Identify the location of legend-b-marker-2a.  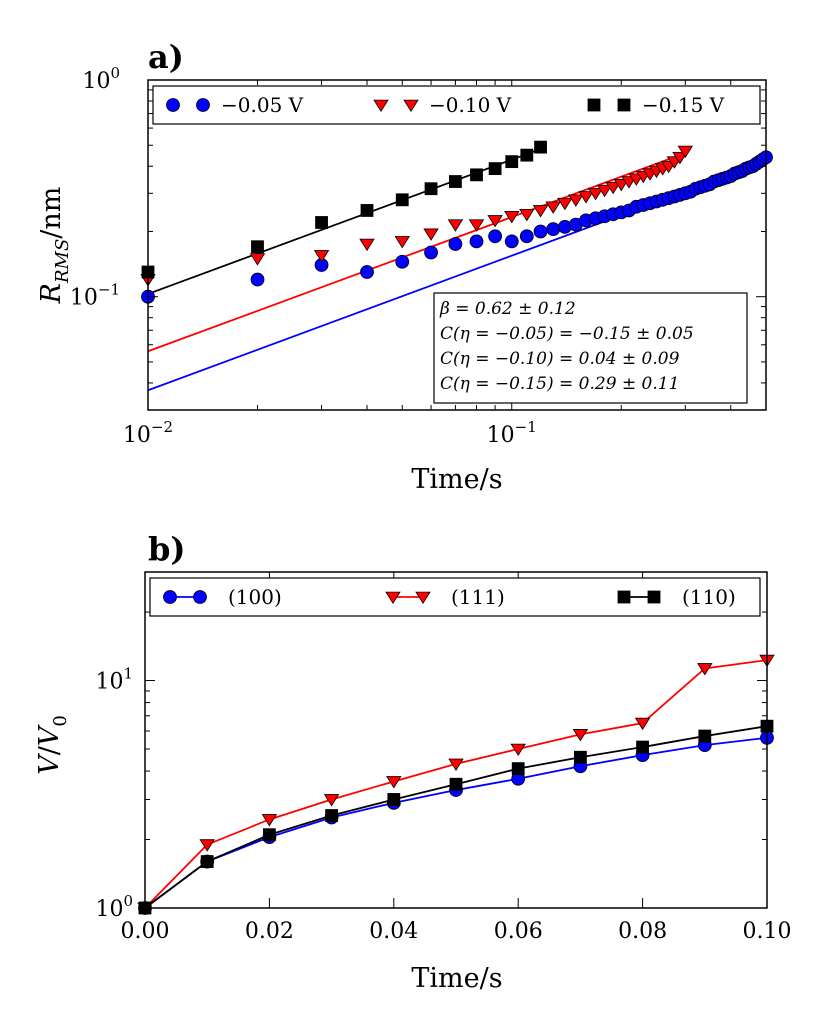
(624, 597).